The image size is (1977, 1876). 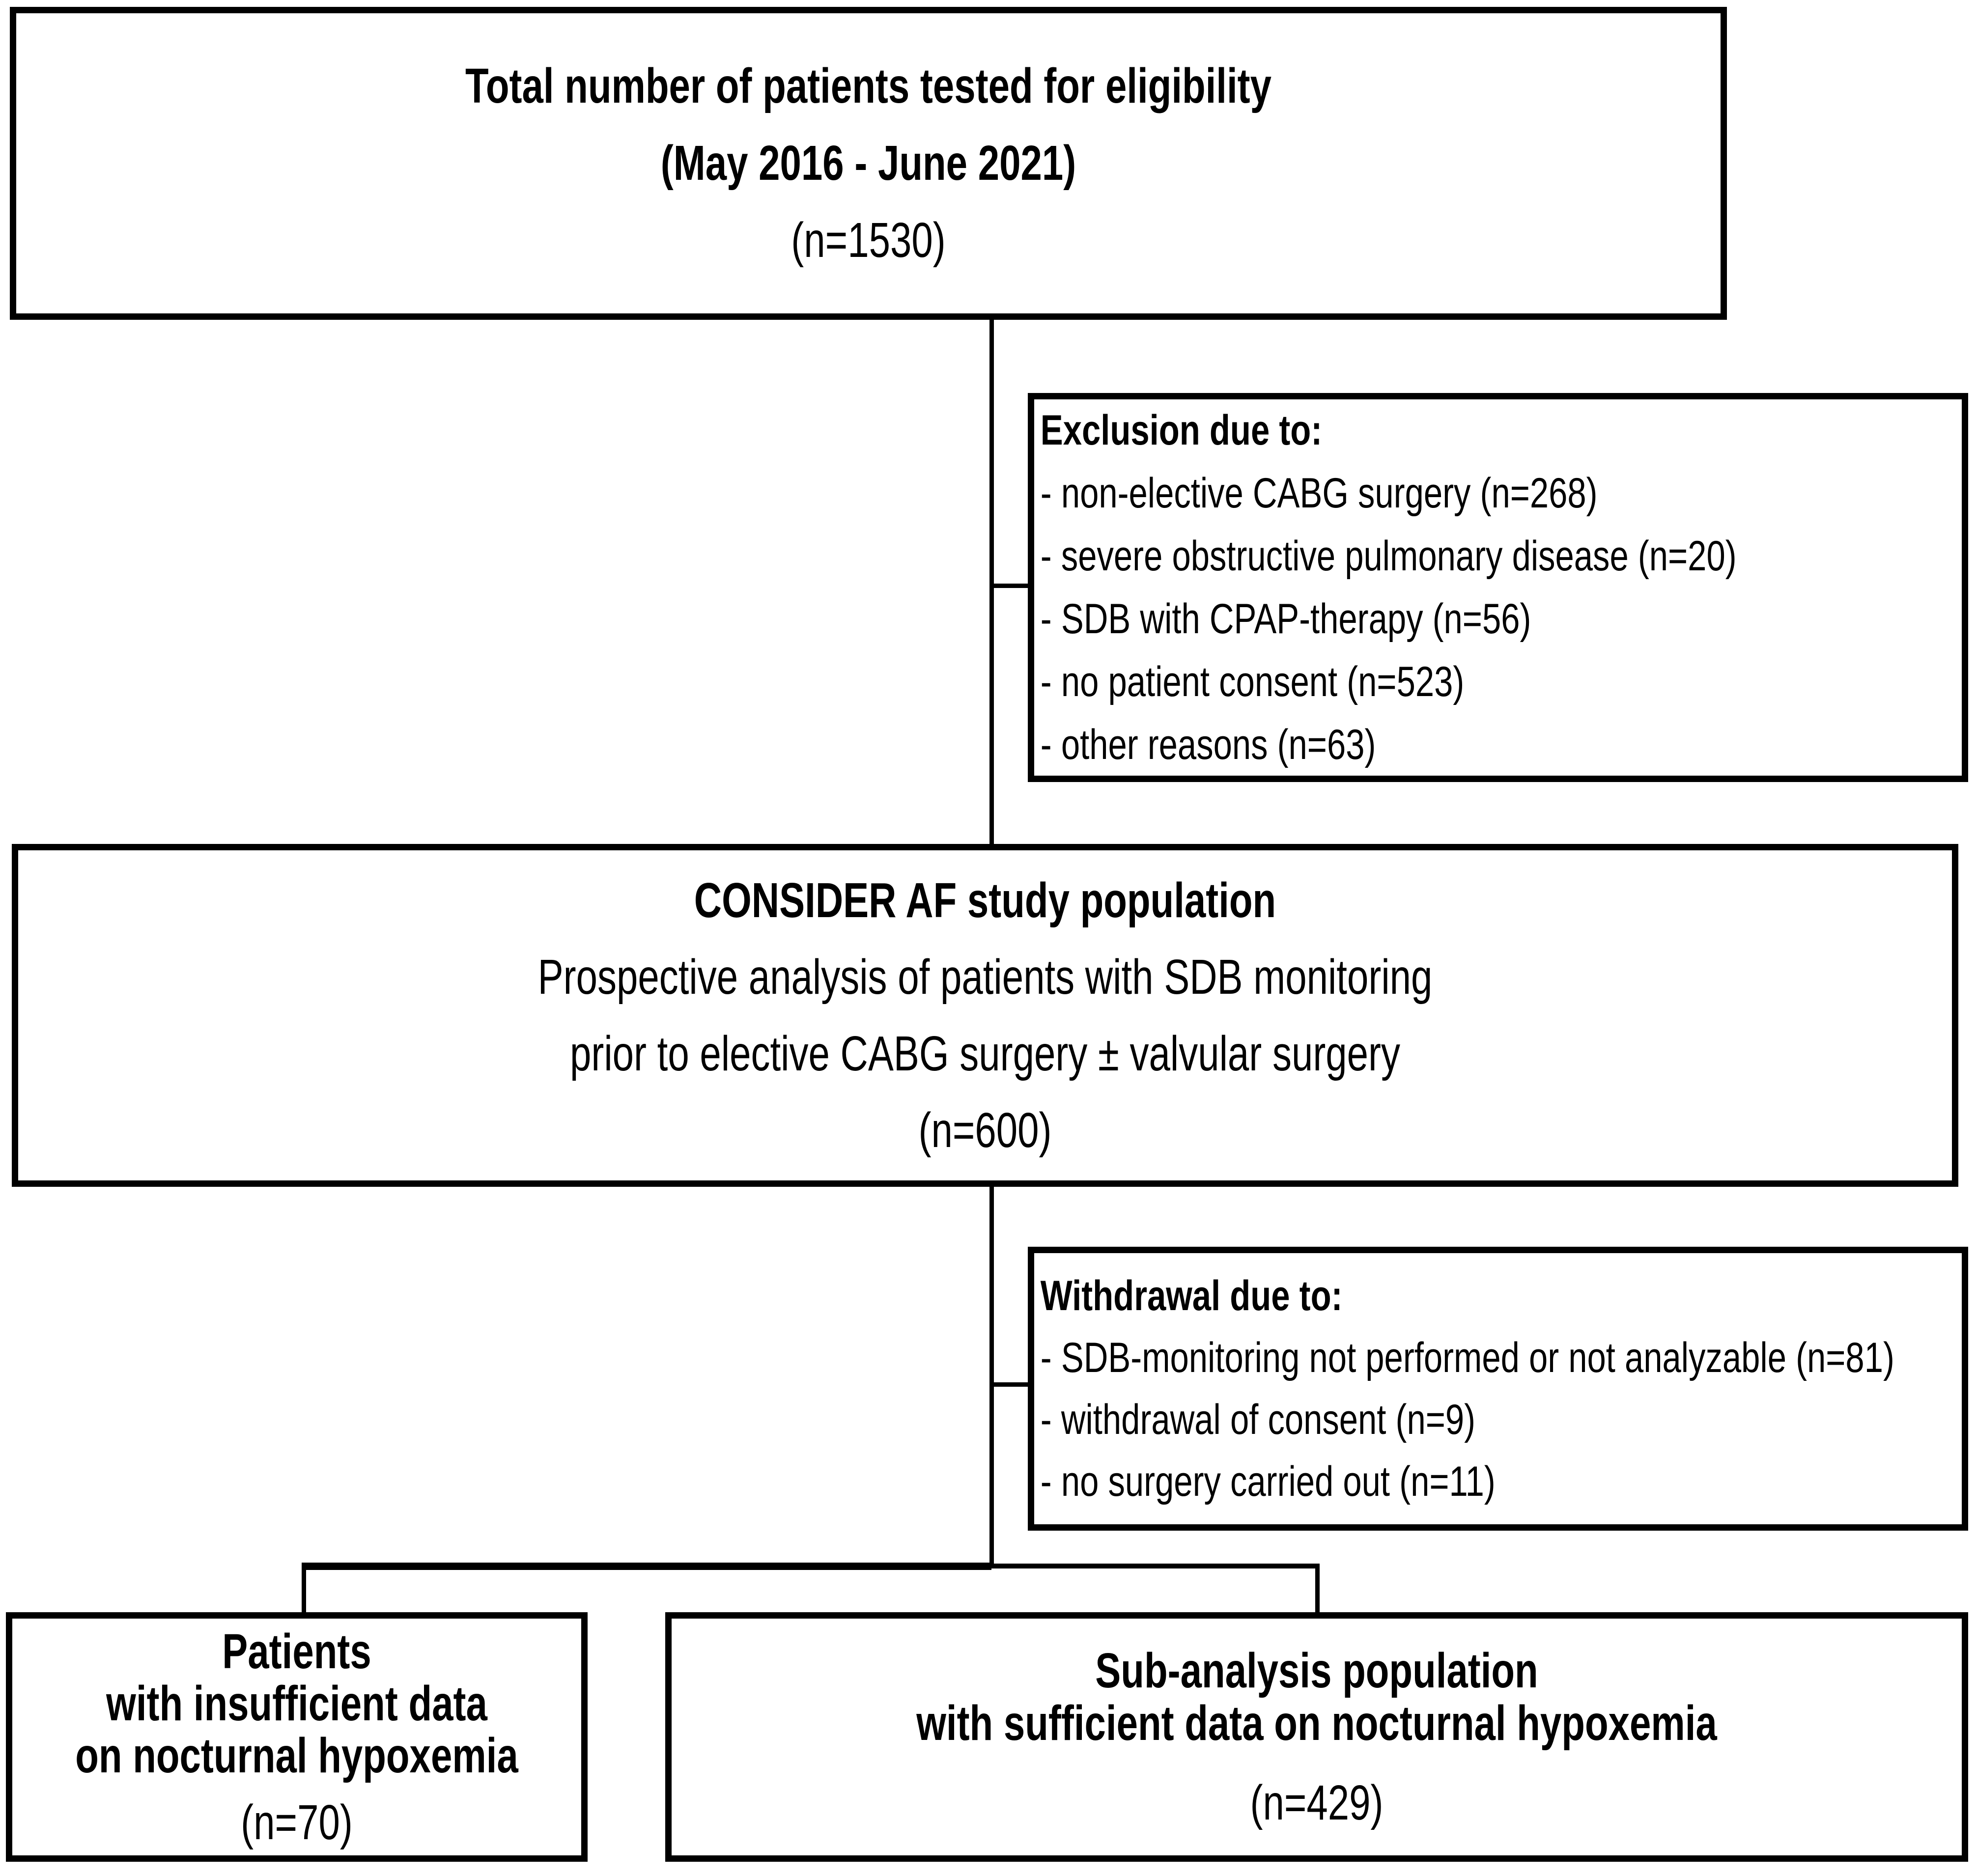 I want to click on withdrawal-title: Withdrawal due to:, so click(x=1191, y=1295).